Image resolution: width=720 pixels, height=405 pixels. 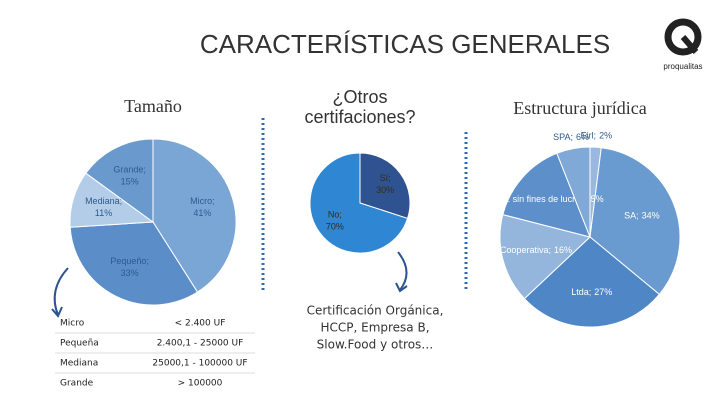 I want to click on note-line: Certificación Orgánica,, so click(x=375, y=311).